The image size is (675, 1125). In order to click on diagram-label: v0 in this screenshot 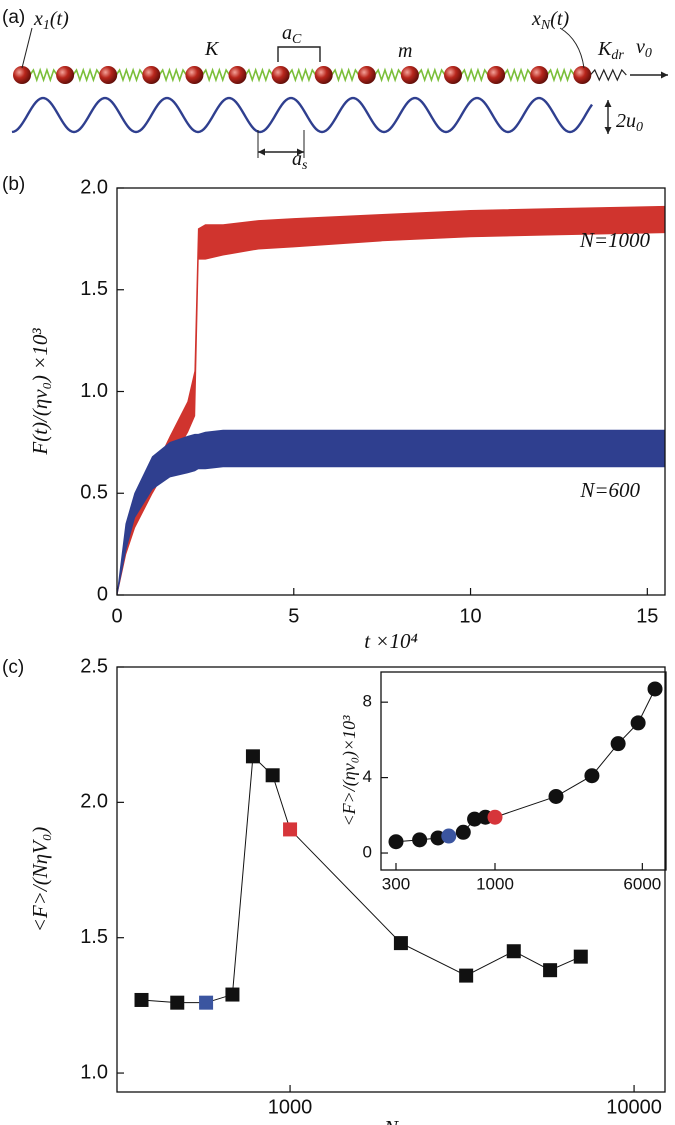, I will do `click(644, 49)`.